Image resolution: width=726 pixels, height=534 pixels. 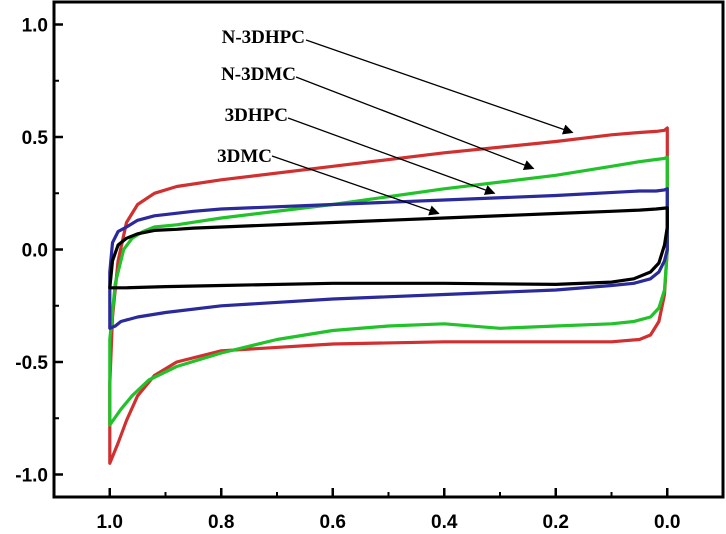 I want to click on series-3dmc-curve, so click(x=388, y=248).